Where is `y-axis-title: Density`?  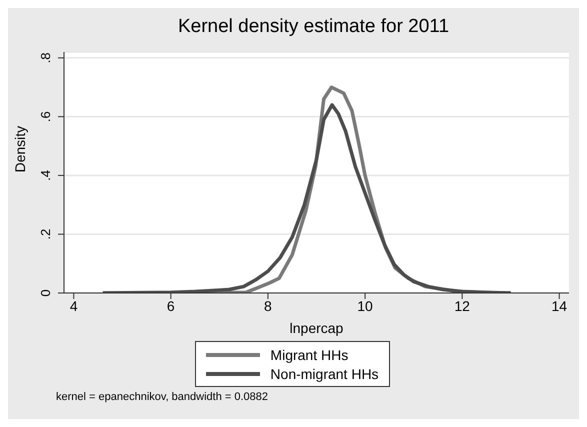
y-axis-title: Density is located at coordinates (20, 149).